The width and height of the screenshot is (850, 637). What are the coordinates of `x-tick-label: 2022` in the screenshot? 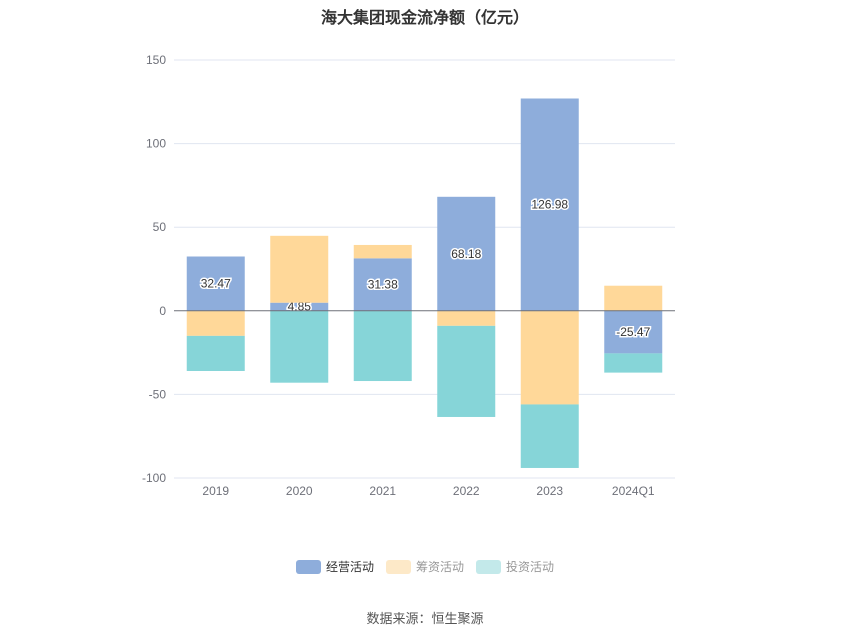 It's located at (466, 491).